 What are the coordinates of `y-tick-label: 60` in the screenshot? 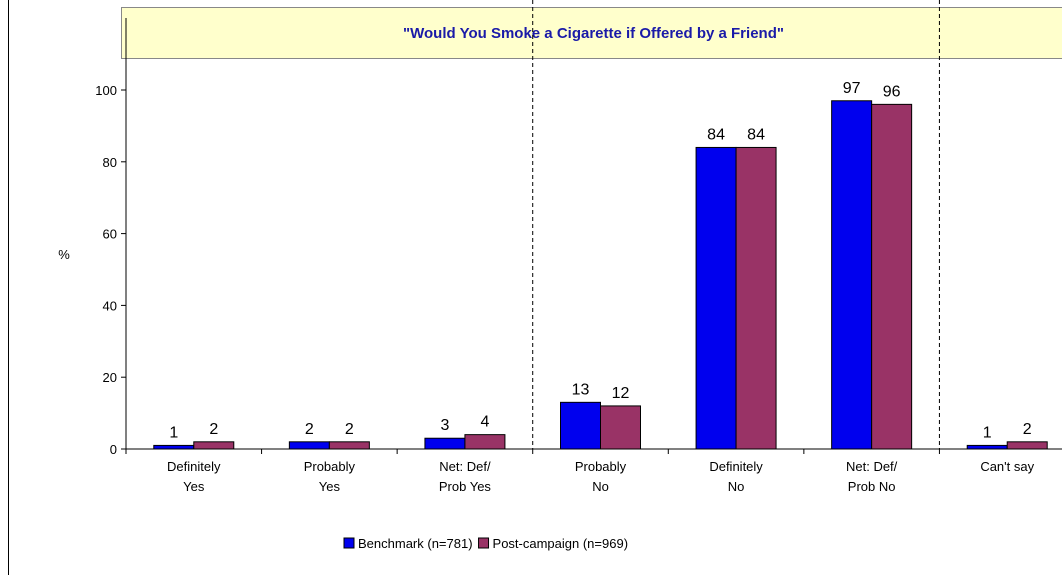 It's located at (110, 234).